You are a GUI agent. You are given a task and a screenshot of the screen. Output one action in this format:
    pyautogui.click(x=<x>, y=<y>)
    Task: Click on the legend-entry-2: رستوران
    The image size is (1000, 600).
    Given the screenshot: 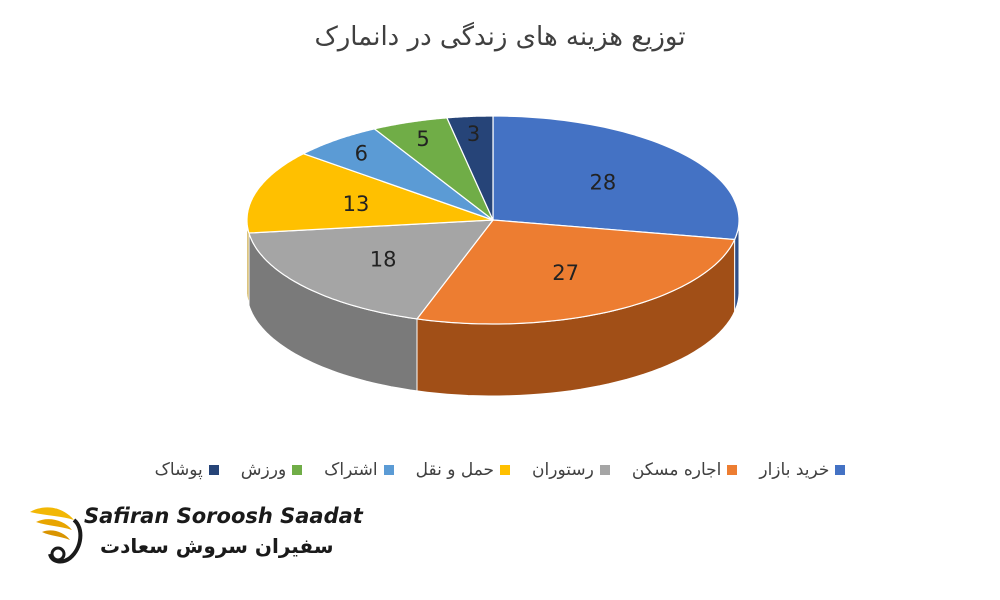 What is the action you would take?
    pyautogui.click(x=571, y=470)
    